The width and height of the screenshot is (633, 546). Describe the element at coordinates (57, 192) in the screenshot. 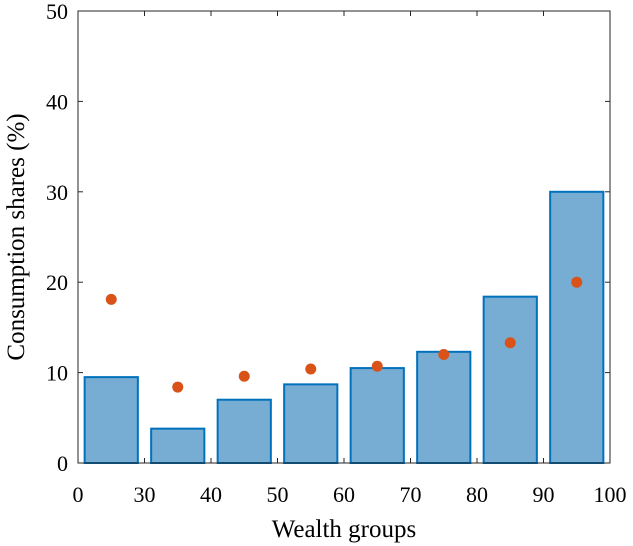

I see `y-tick-label: 30` at that location.